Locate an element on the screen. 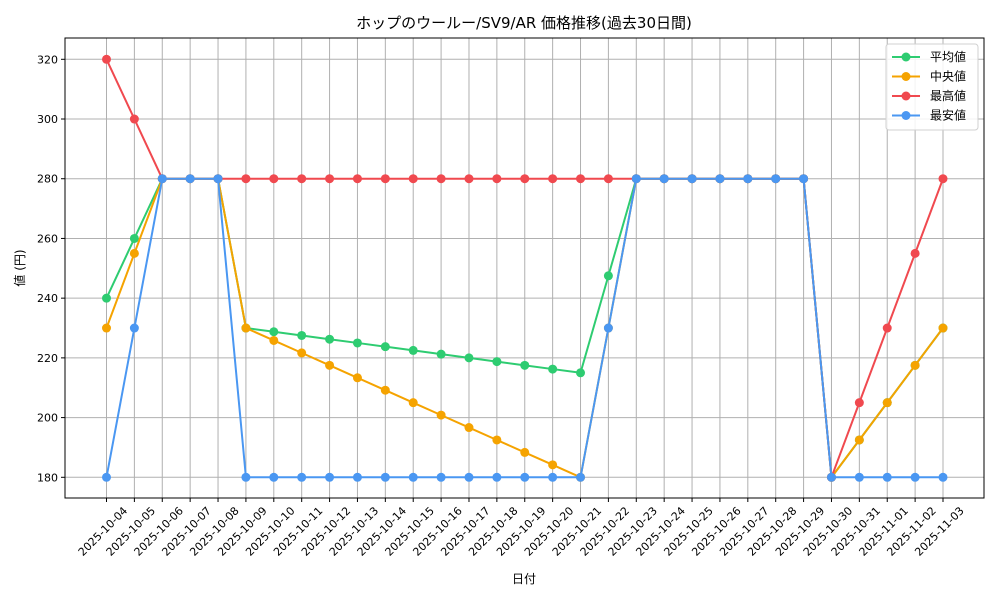 Image resolution: width=1000 pixels, height=600 pixels. y-axis-label: 値 (円) is located at coordinates (19, 267).